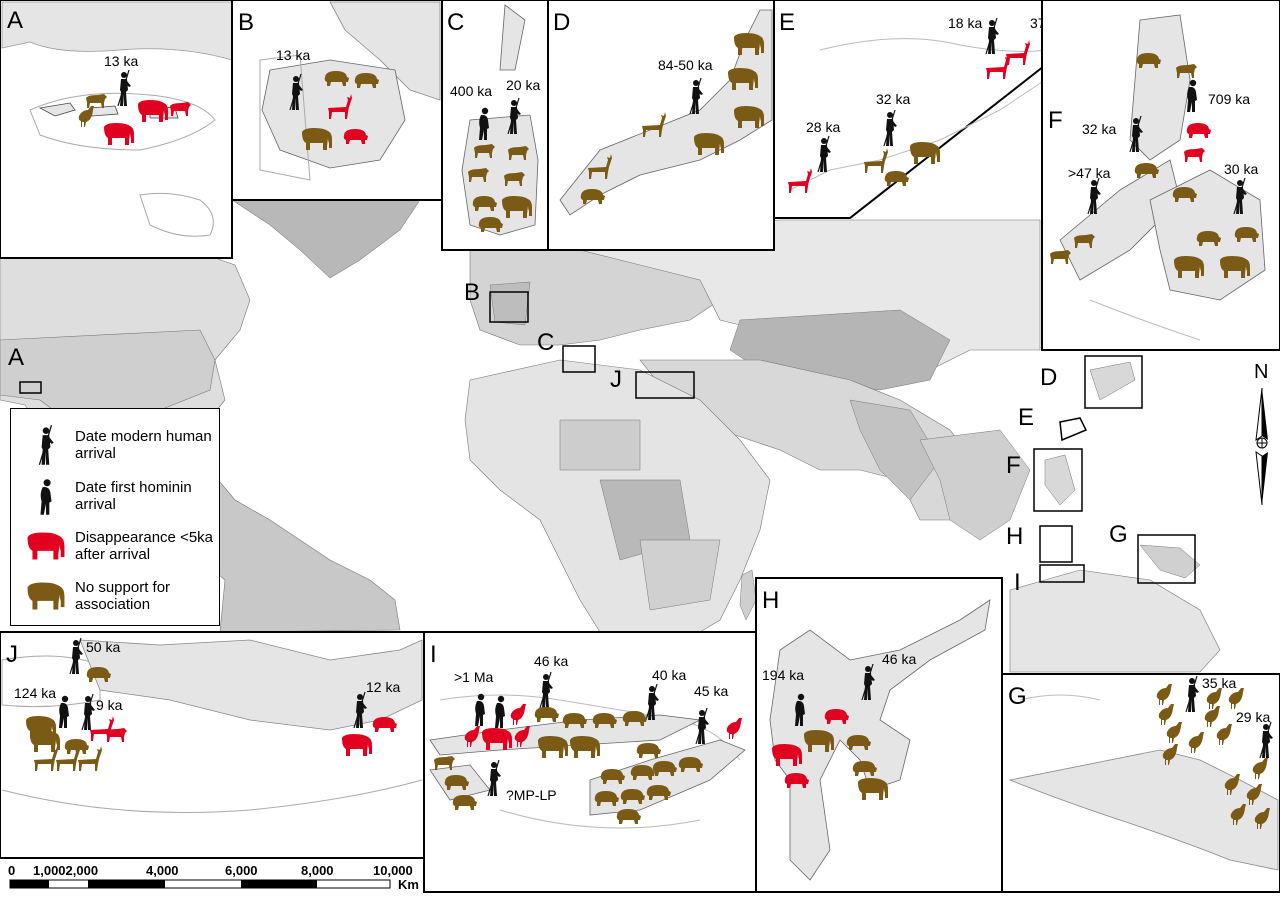 The image size is (1280, 899). Describe the element at coordinates (1055, 120) in the screenshot. I see `panel-f-letter: F` at that location.